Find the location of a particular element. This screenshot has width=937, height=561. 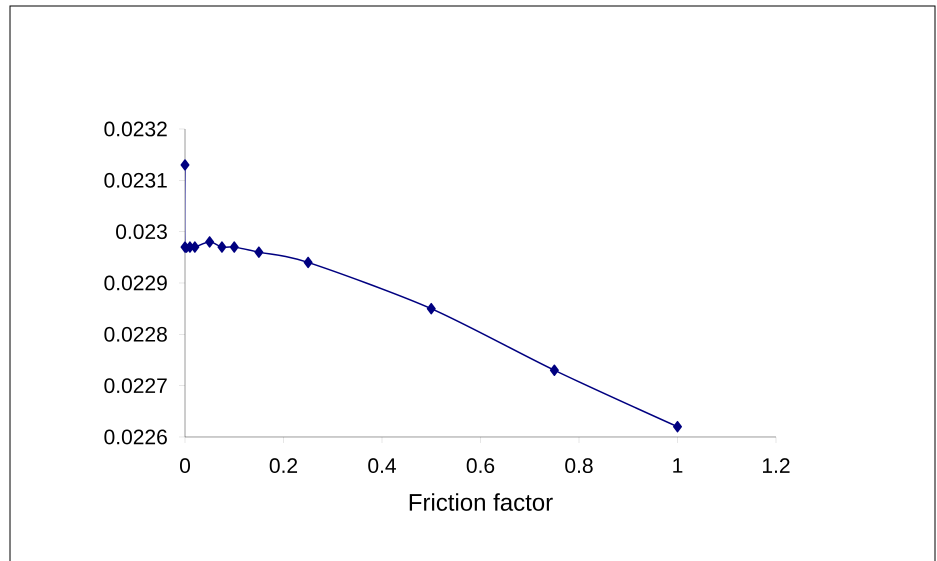

x-tick-label: 1.2 is located at coordinates (776, 465).